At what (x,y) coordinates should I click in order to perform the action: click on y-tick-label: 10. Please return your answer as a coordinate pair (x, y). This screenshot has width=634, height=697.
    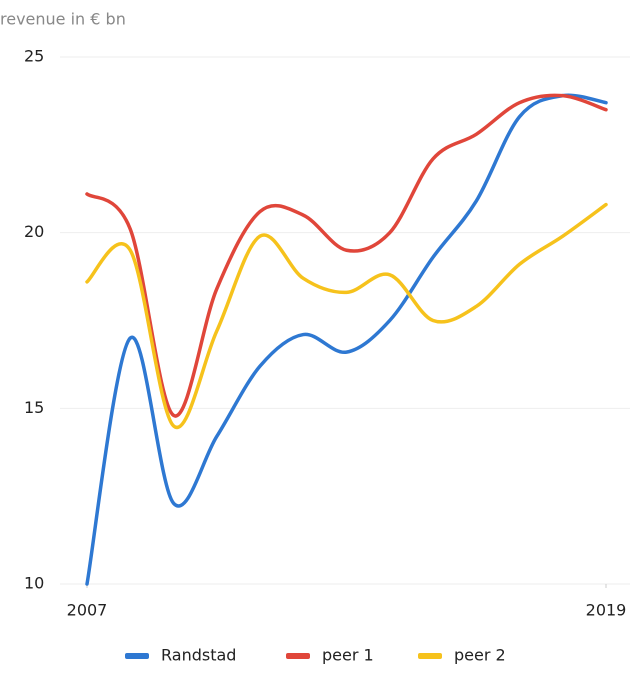
    Looking at the image, I should click on (34, 583).